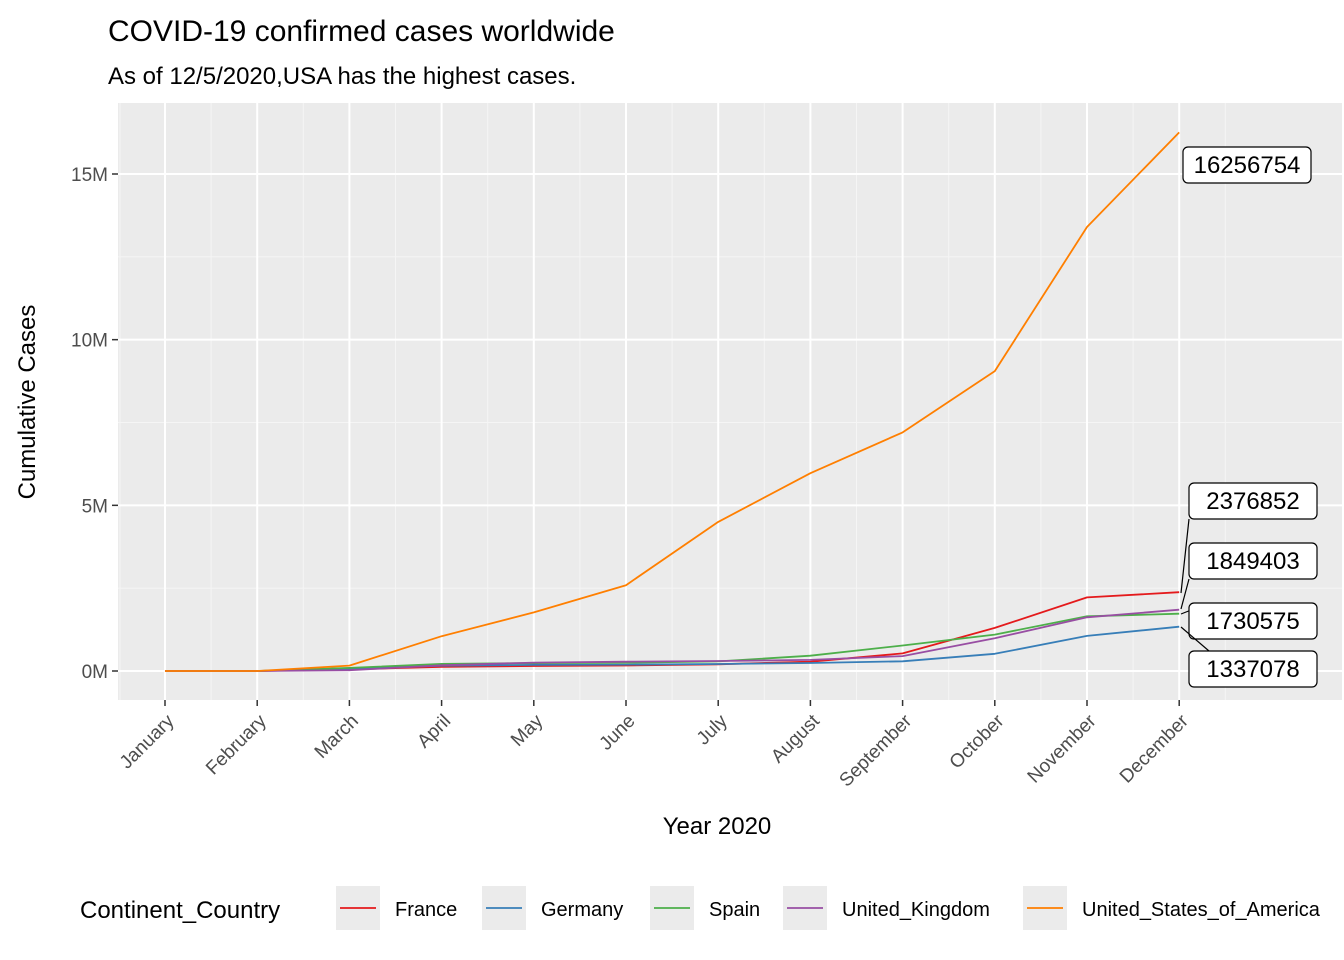 This screenshot has width=1344, height=960. I want to click on chart-title: COVID-19 confirmed cases worldwide, so click(361, 31).